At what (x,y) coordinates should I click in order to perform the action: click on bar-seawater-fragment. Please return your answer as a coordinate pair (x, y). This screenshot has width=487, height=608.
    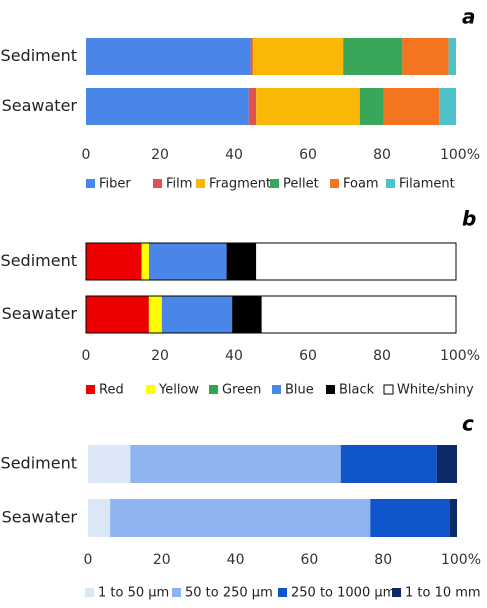
    Looking at the image, I should click on (308, 106).